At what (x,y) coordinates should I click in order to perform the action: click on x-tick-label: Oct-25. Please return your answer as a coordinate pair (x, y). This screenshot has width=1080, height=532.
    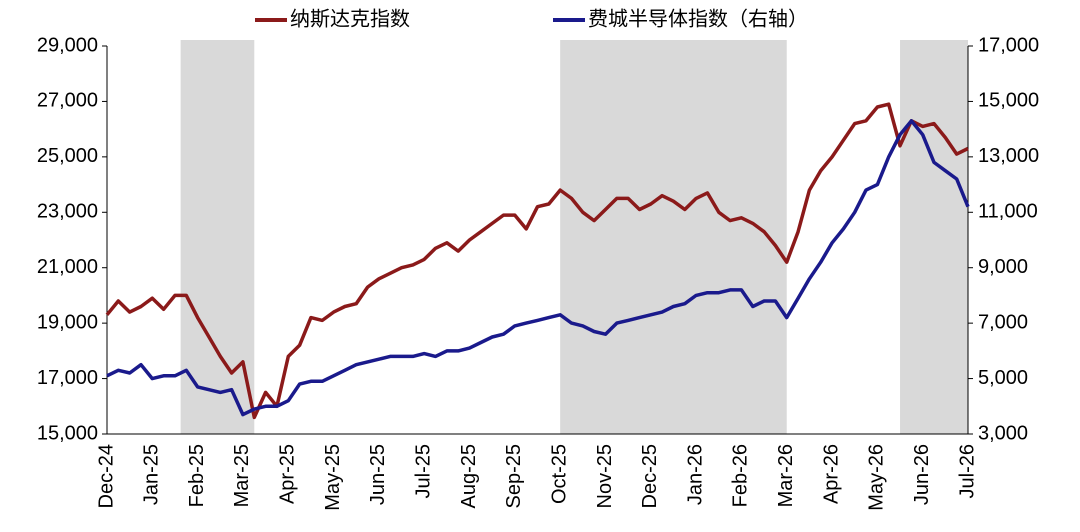
    Looking at the image, I should click on (559, 474).